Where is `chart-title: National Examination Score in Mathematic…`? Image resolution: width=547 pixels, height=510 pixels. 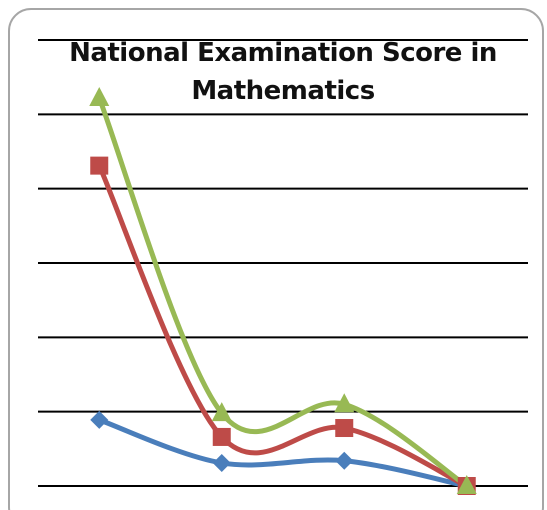 chart-title: National Examination Score in Mathematic… is located at coordinates (283, 72).